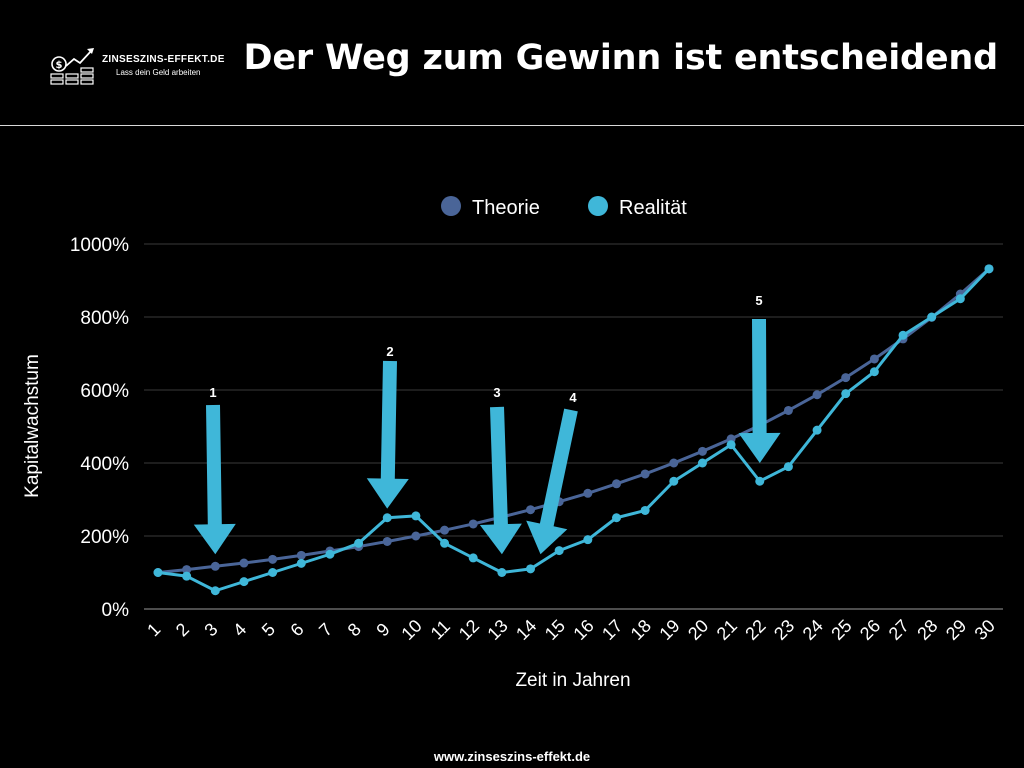 This screenshot has height=768, width=1024. Describe the element at coordinates (555, 630) in the screenshot. I see `x-tick-label: 15` at that location.